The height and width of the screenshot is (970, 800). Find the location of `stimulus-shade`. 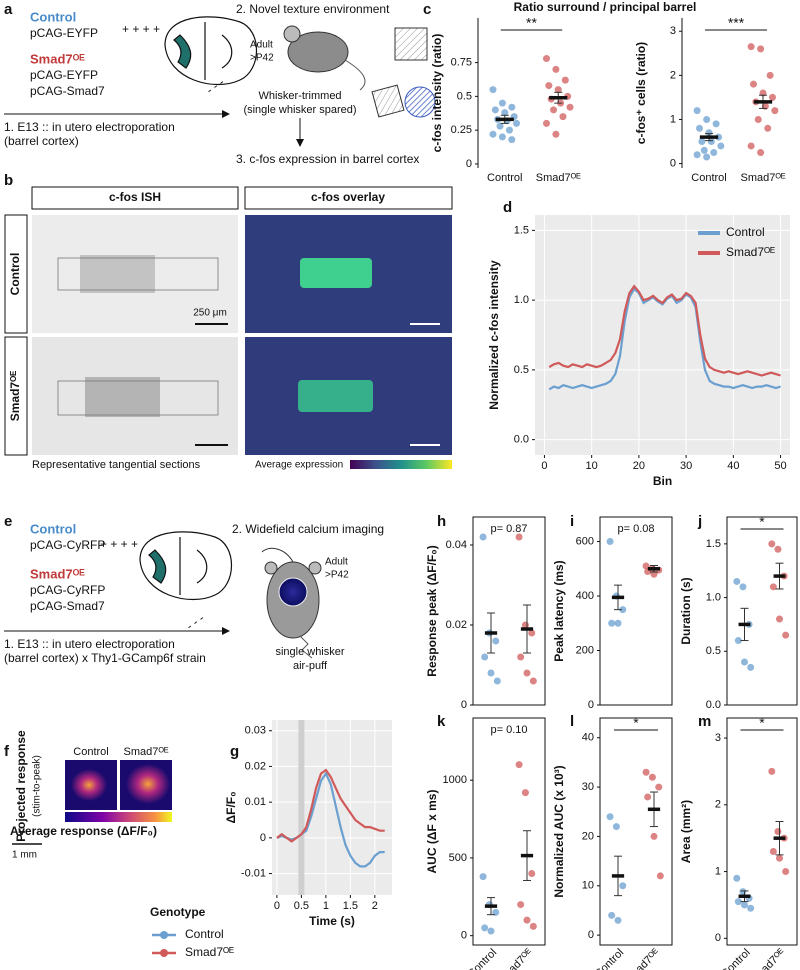

stimulus-shade is located at coordinates (301, 807).